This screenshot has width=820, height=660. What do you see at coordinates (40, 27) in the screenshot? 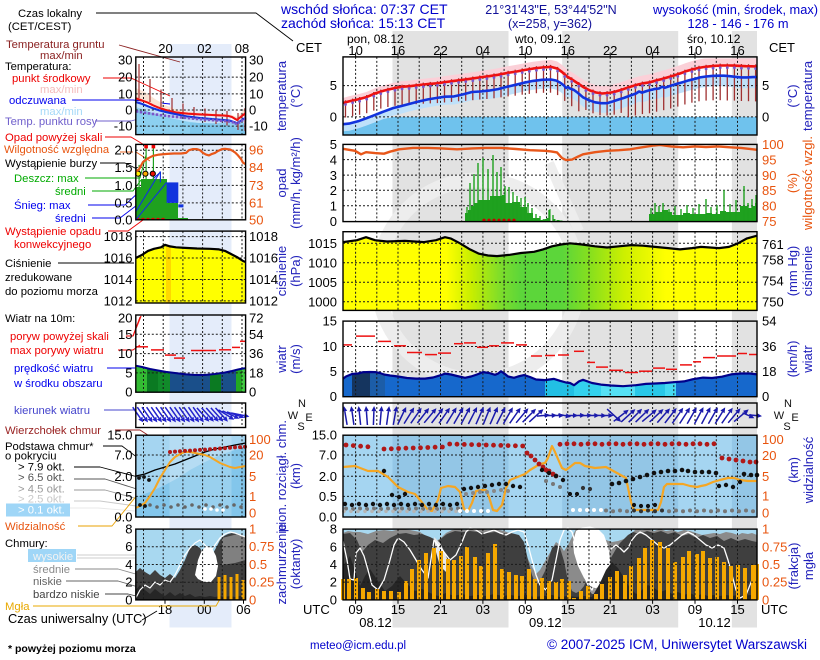
I see `svg-text: (CET/CEST)` at bounding box center [40, 27].